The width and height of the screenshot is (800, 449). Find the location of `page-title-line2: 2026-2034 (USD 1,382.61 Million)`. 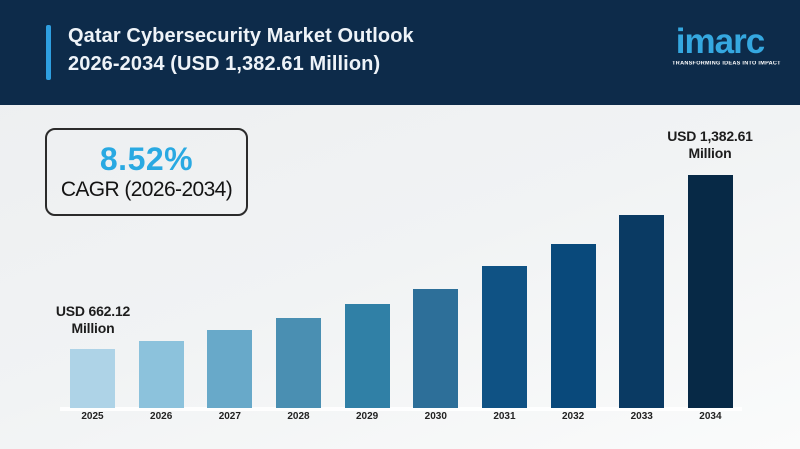

page-title-line2: 2026-2034 (USD 1,382.61 Million) is located at coordinates (224, 64).